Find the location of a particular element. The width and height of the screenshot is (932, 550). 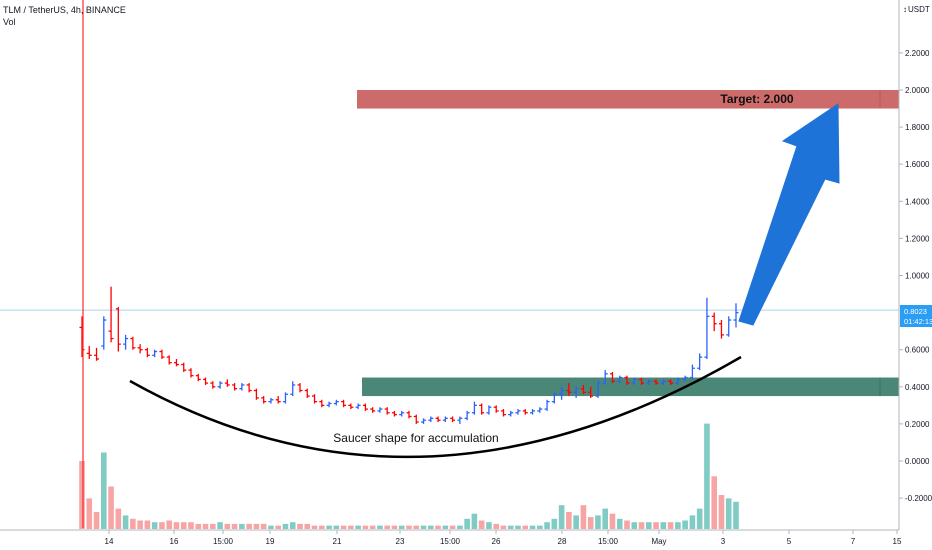

time-axis: 14 16 15:00 19 21 23 15:00 26 28 15:00 May 3 5 7 15 is located at coordinates (451, 537).